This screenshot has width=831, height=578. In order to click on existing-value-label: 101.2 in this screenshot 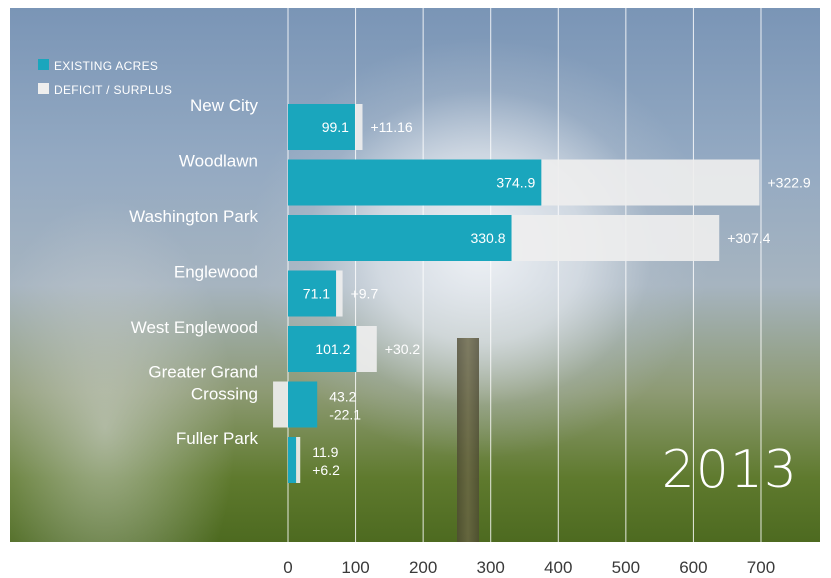, I will do `click(332, 349)`.